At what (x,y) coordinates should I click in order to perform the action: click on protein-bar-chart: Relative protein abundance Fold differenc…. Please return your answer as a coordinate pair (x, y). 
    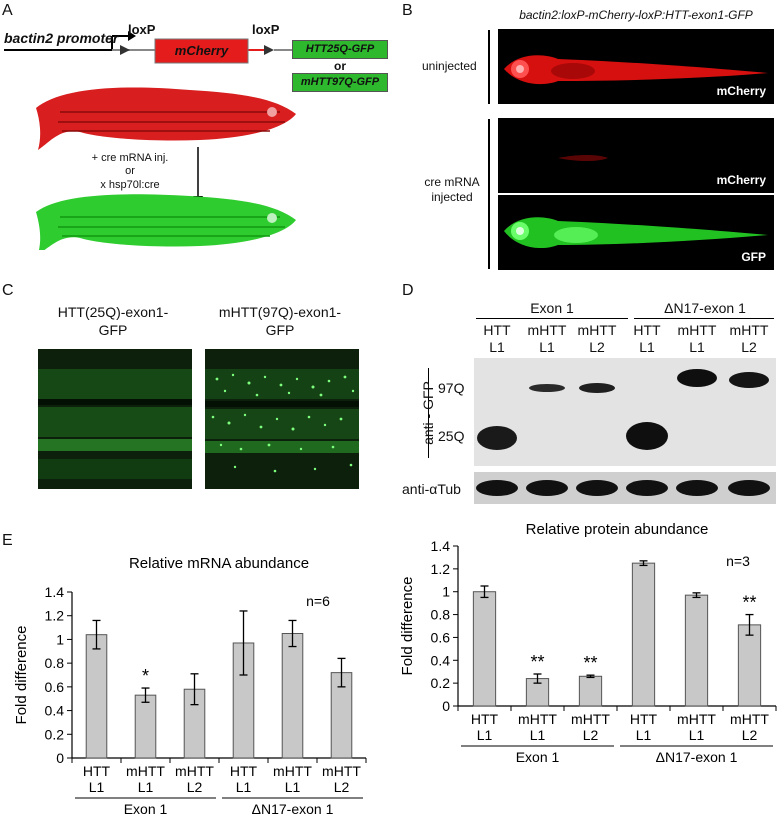
    Looking at the image, I should click on (588, 643).